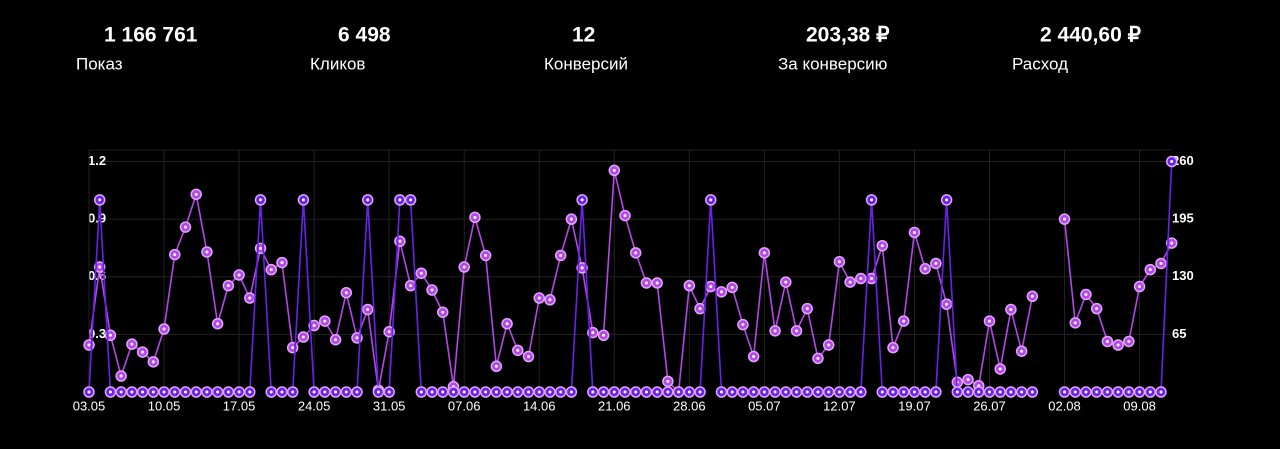  I want to click on x-tick-label: 26.07, so click(989, 405).